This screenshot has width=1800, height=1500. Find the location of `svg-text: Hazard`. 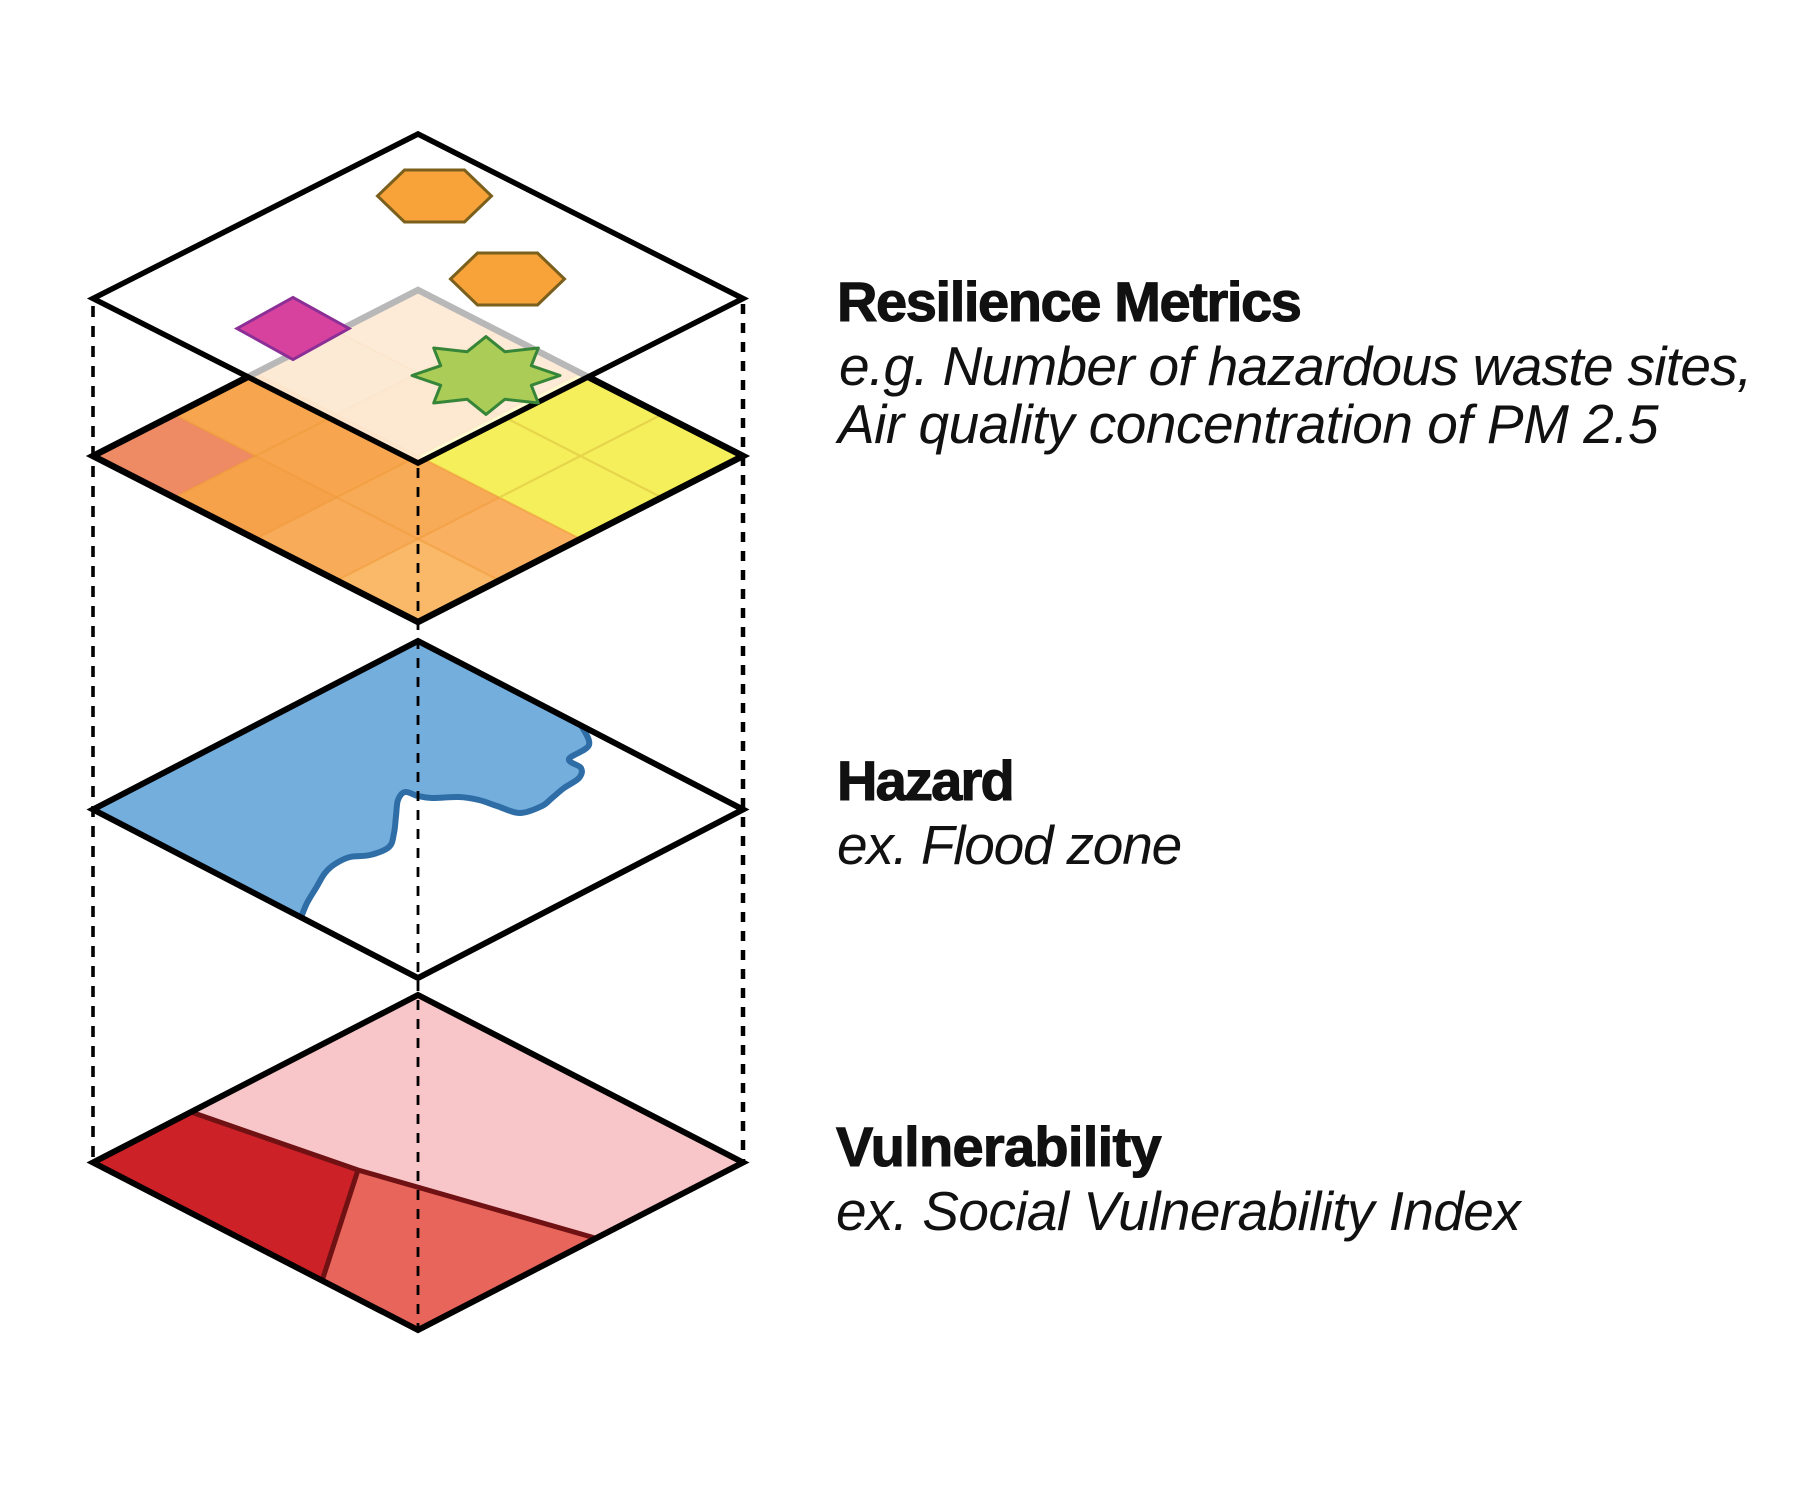

svg-text: Hazard is located at coordinates (925, 780).